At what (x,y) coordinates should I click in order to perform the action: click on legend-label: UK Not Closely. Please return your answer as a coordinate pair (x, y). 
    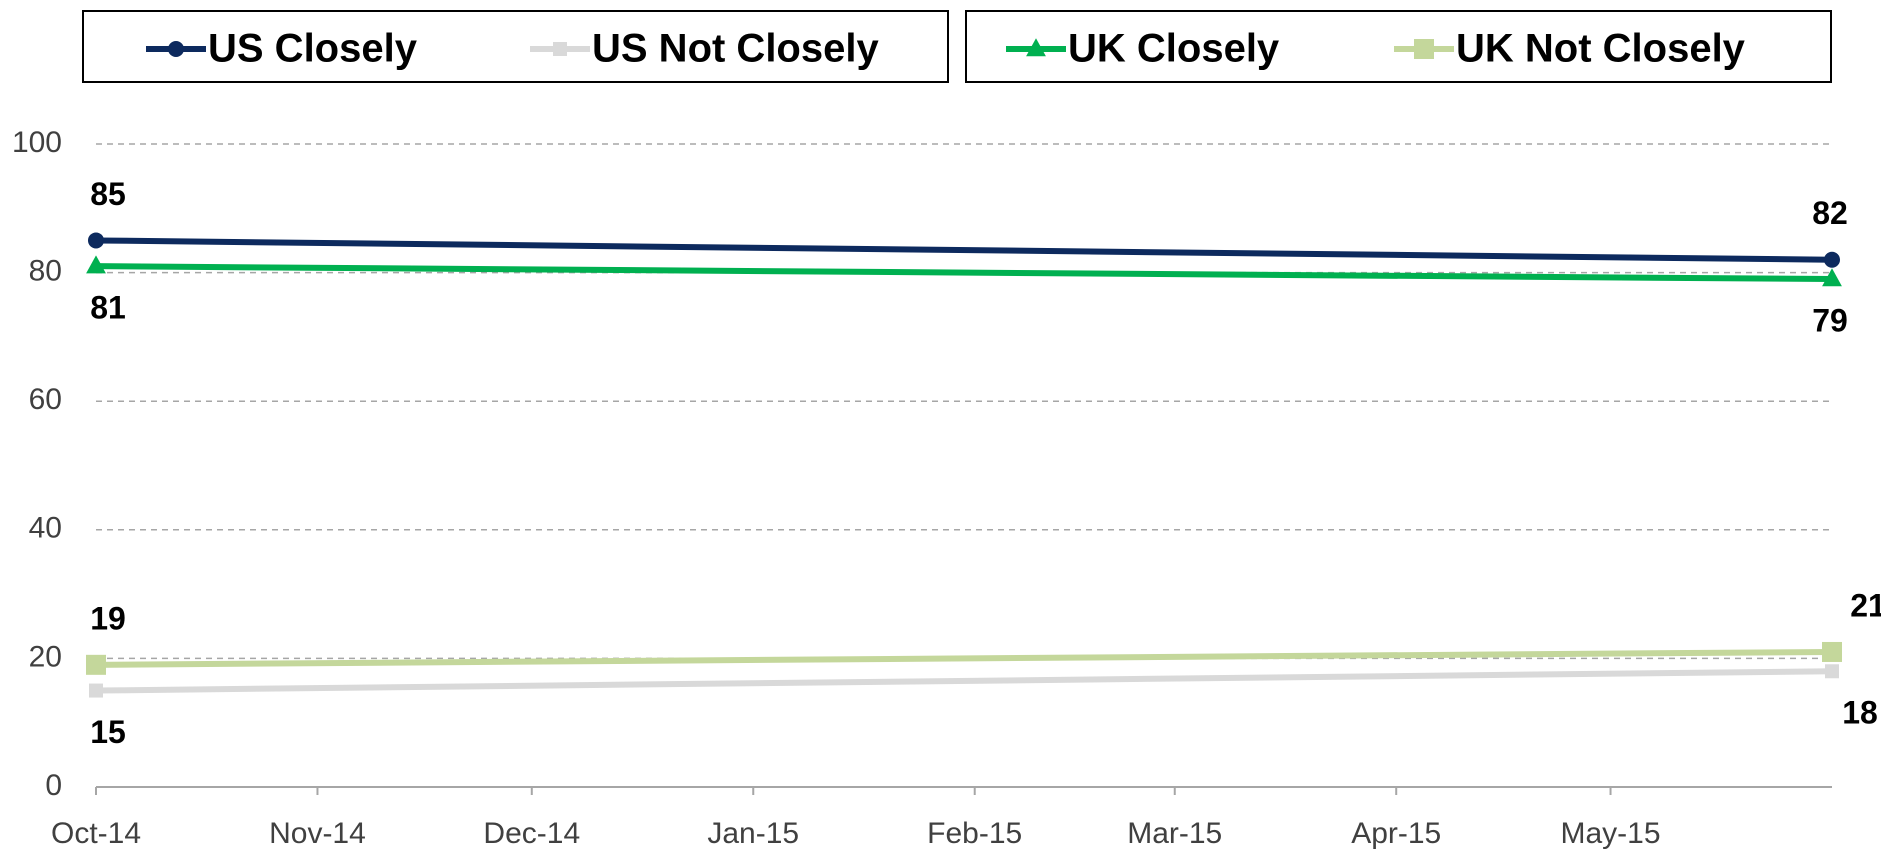
    Looking at the image, I should click on (1601, 49).